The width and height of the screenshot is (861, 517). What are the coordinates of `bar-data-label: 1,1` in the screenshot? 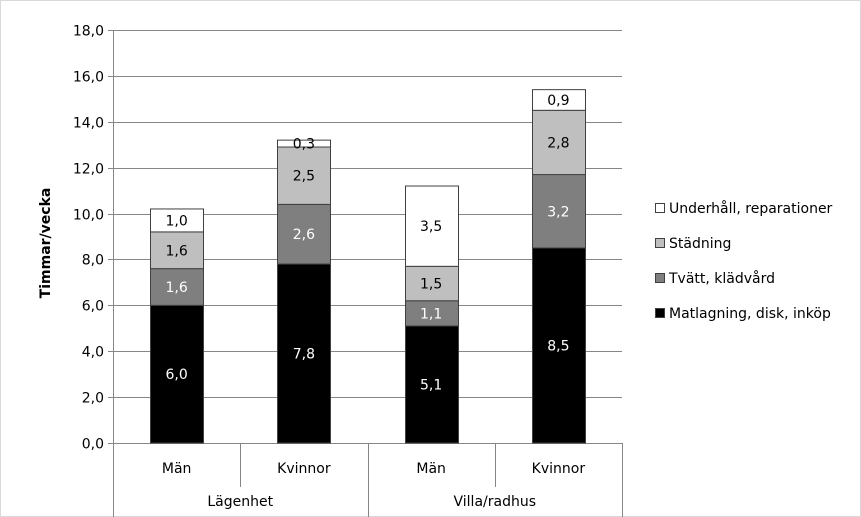 It's located at (431, 314).